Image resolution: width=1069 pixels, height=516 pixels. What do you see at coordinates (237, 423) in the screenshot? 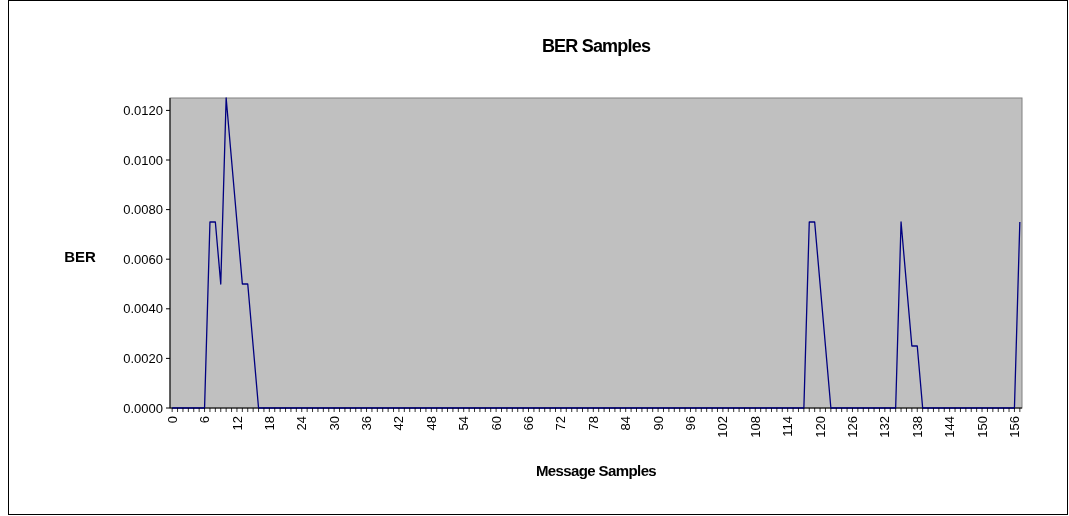
I see `x-tick-label: 12` at bounding box center [237, 423].